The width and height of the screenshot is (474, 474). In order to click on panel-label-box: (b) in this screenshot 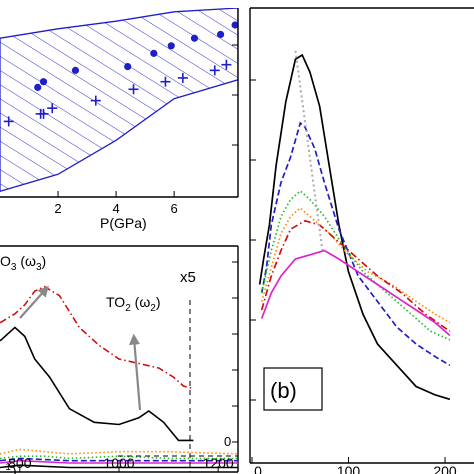, I will do `click(293, 389)`.